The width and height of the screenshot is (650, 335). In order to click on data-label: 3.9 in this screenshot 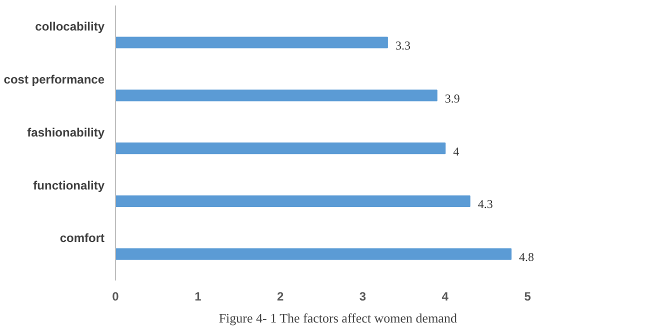, I will do `click(452, 98)`.